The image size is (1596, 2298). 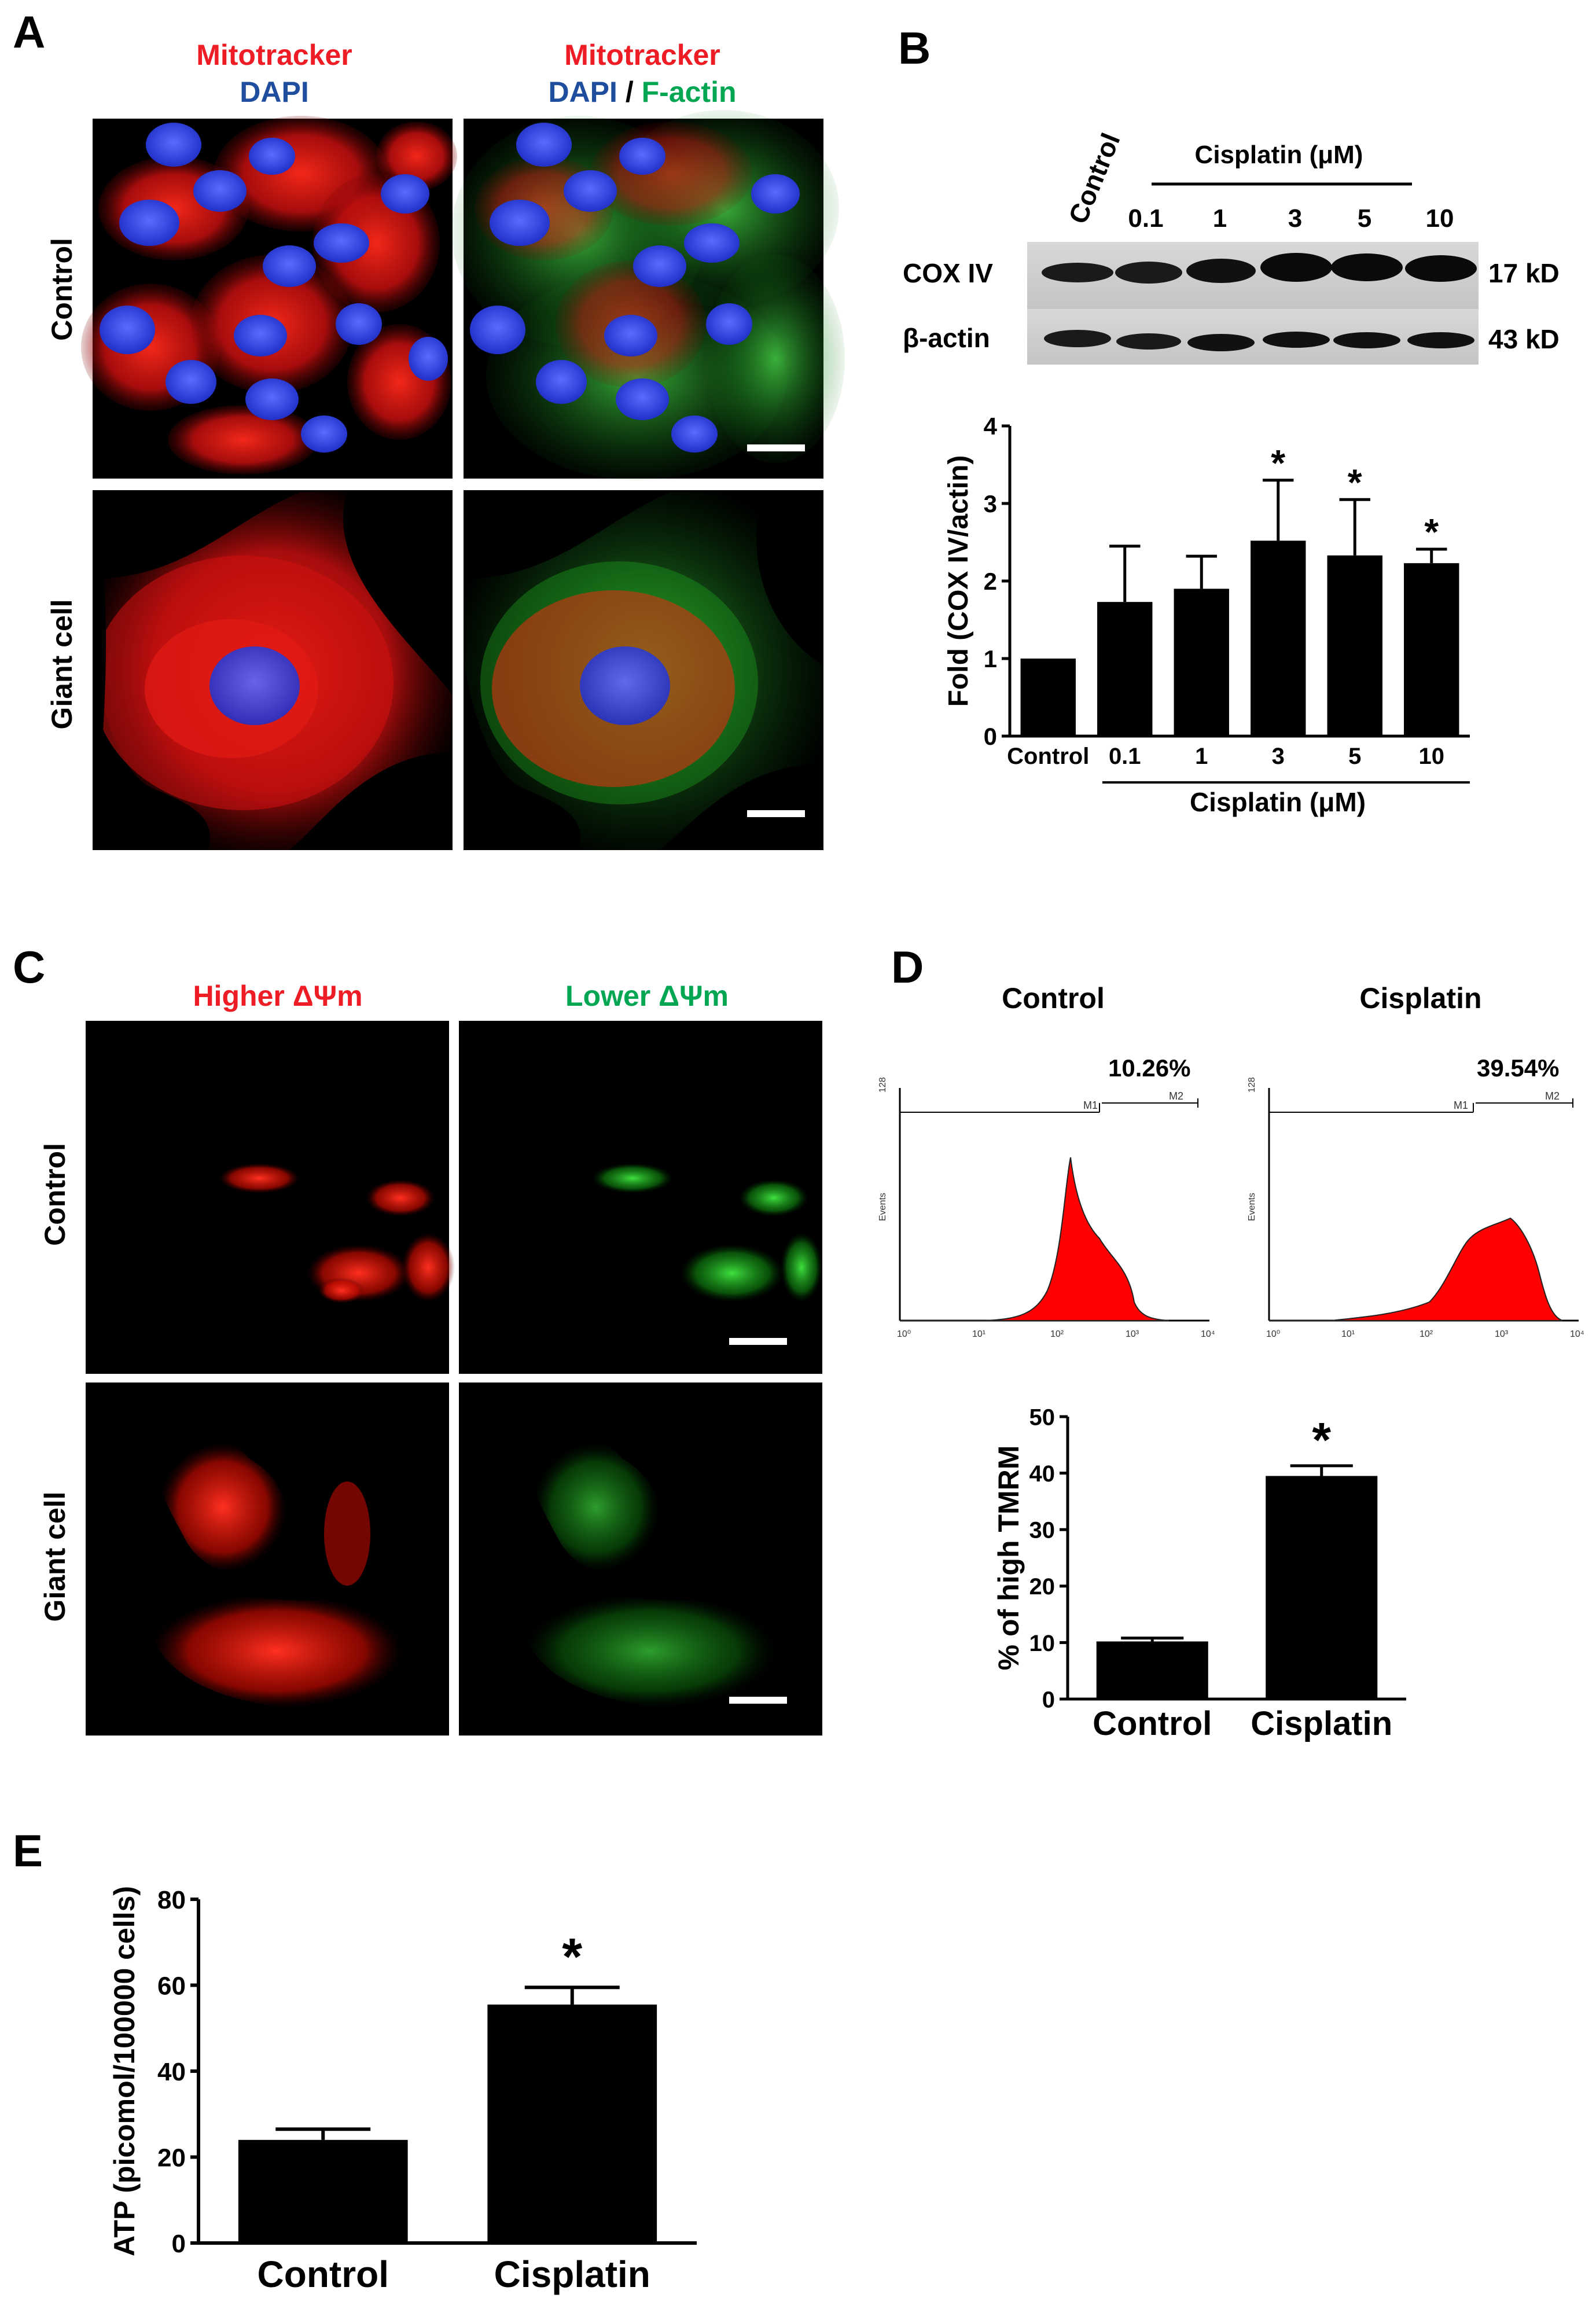 I want to click on panel-a-row-label-giant: Giant cell, so click(x=62, y=664).